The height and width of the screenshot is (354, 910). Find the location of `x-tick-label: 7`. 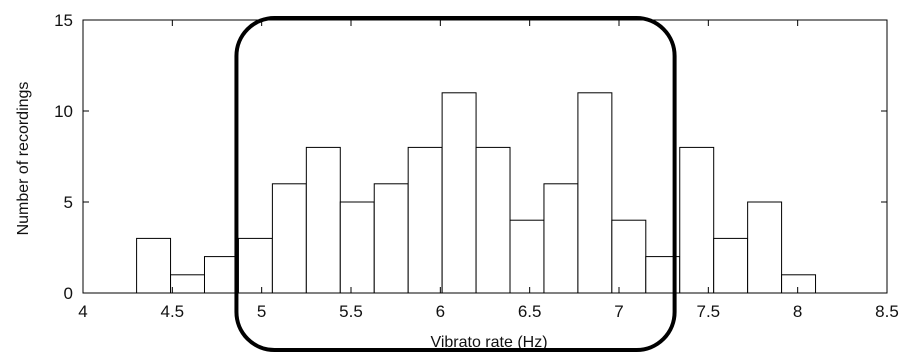

x-tick-label: 7 is located at coordinates (618, 311).